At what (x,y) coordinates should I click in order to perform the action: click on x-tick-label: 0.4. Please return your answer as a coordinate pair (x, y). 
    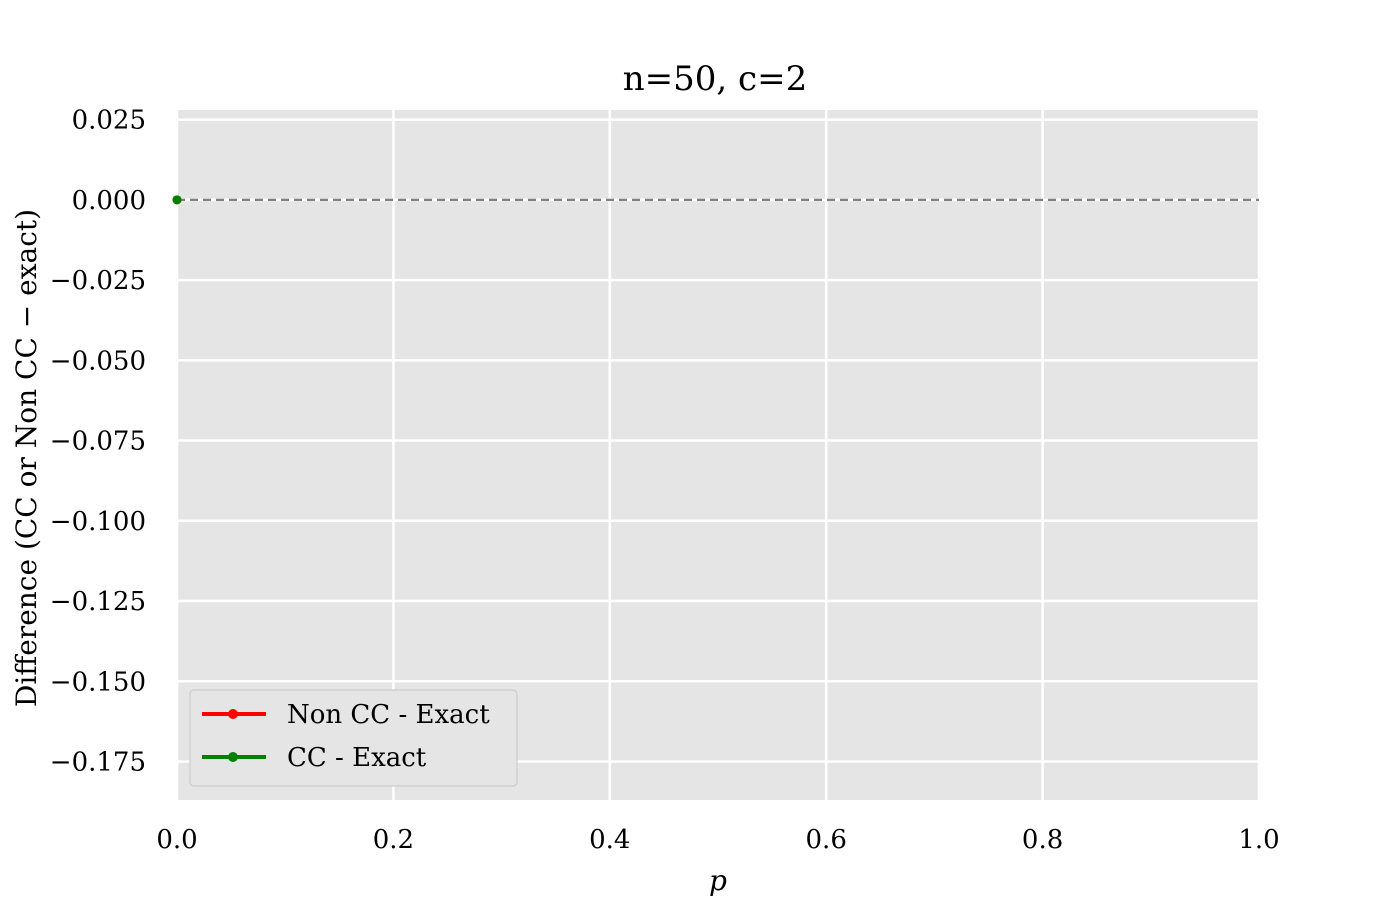
    Looking at the image, I should click on (609, 840).